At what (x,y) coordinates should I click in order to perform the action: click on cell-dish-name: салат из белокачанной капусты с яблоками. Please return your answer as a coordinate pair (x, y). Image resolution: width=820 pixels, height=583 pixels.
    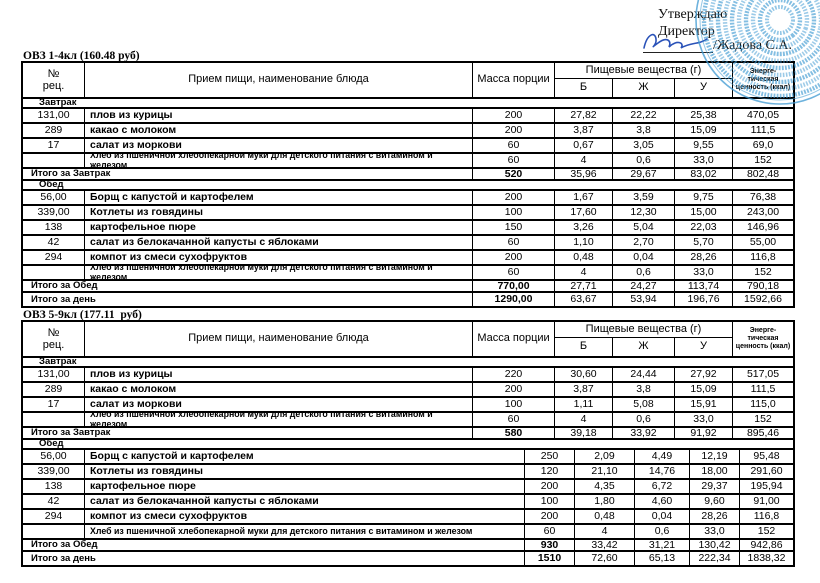
    Looking at the image, I should click on (305, 501).